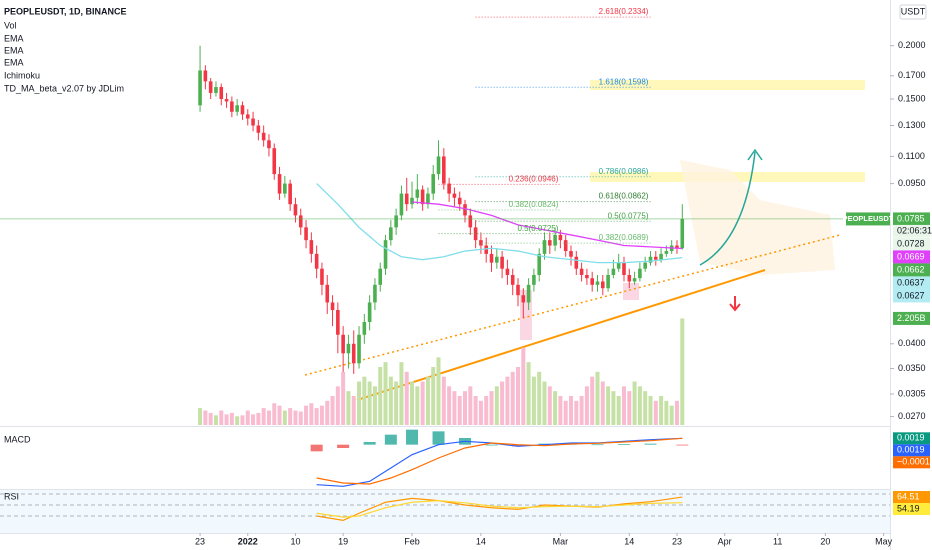  Describe the element at coordinates (727, 85) in the screenshot. I see `fib-zone` at that location.